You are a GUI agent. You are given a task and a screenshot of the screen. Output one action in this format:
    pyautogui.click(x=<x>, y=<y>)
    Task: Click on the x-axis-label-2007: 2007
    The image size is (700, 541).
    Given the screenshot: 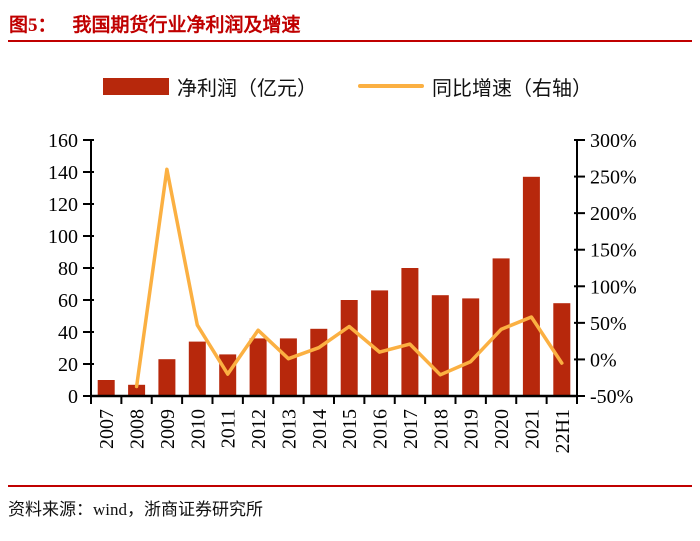 What is the action you would take?
    pyautogui.click(x=107, y=429)
    